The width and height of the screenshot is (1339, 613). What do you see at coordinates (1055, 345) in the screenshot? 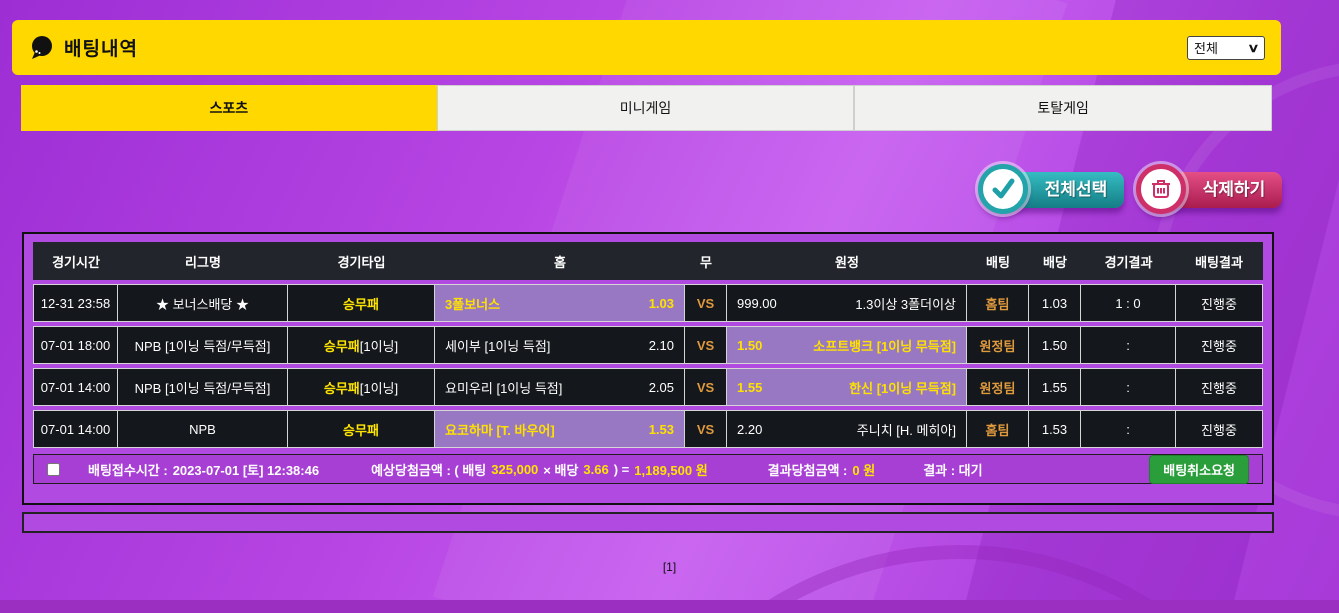
I see `bet-odds: 1.50` at bounding box center [1055, 345].